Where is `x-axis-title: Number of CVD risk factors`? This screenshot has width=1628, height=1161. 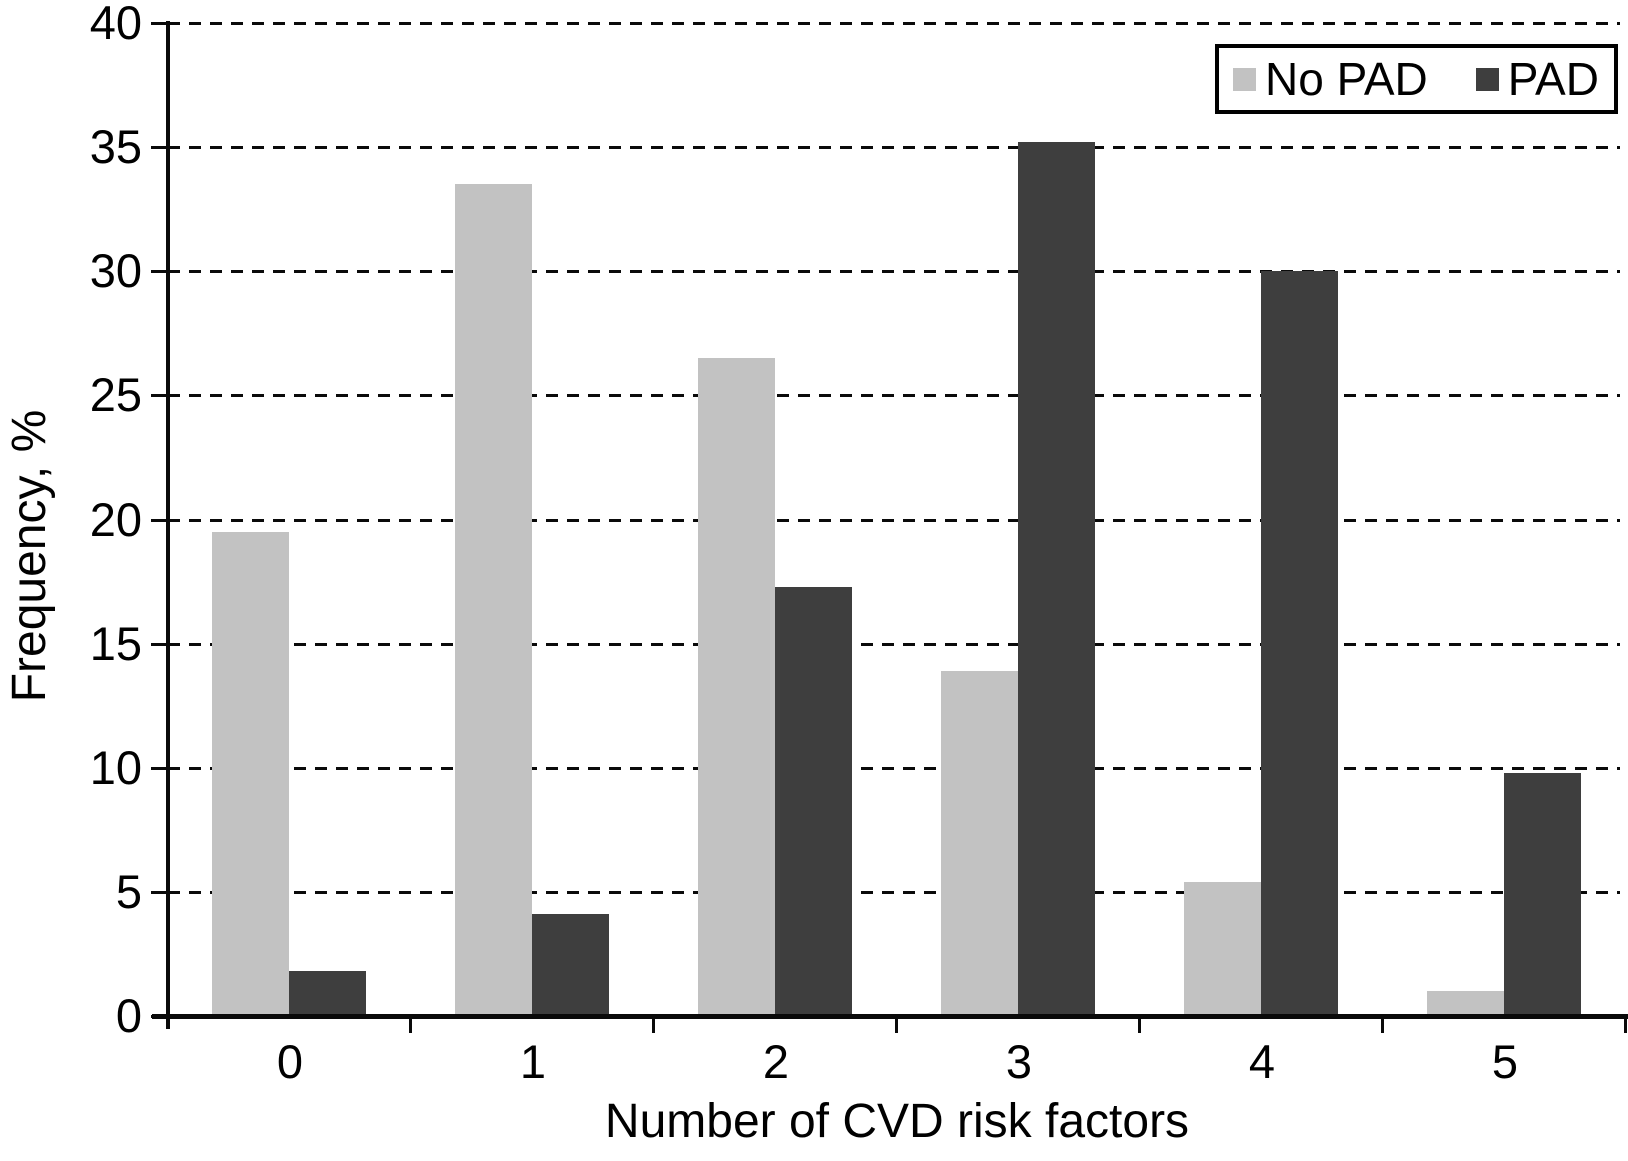
x-axis-title: Number of CVD risk factors is located at coordinates (897, 1121).